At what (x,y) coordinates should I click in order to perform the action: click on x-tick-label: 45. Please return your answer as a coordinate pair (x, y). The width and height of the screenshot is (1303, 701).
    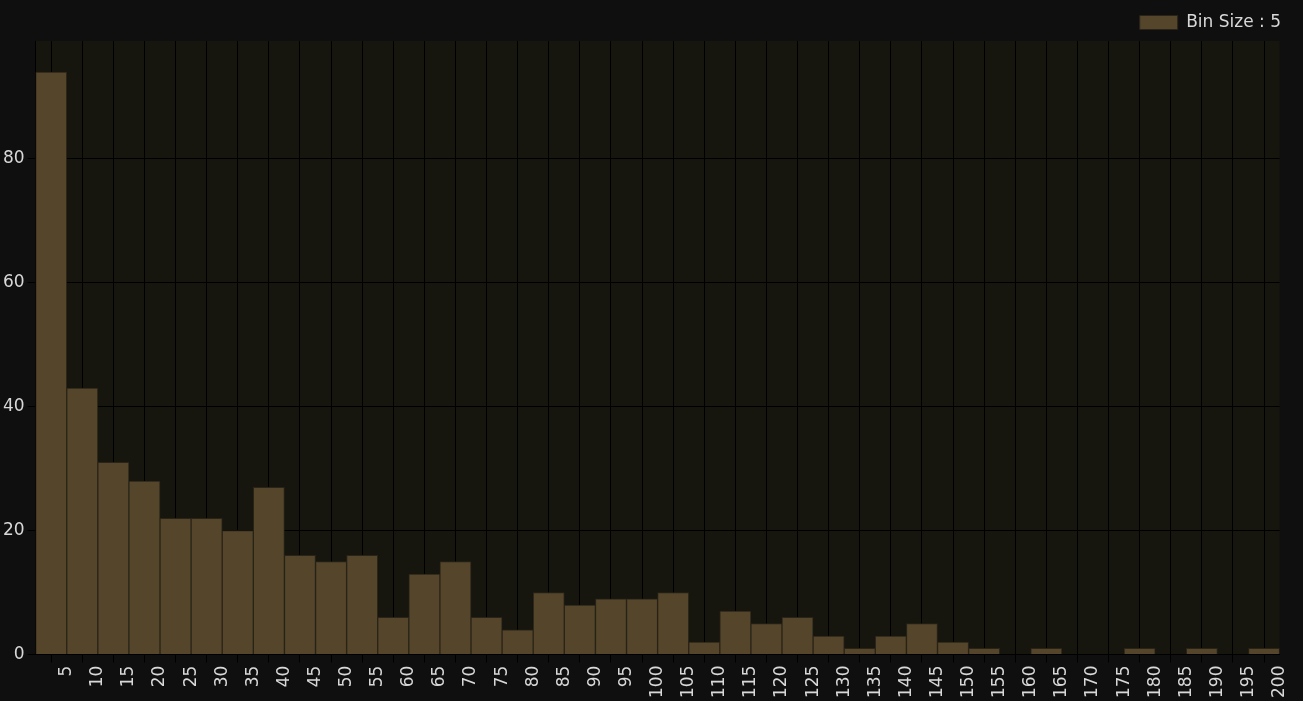
    Looking at the image, I should click on (313, 676).